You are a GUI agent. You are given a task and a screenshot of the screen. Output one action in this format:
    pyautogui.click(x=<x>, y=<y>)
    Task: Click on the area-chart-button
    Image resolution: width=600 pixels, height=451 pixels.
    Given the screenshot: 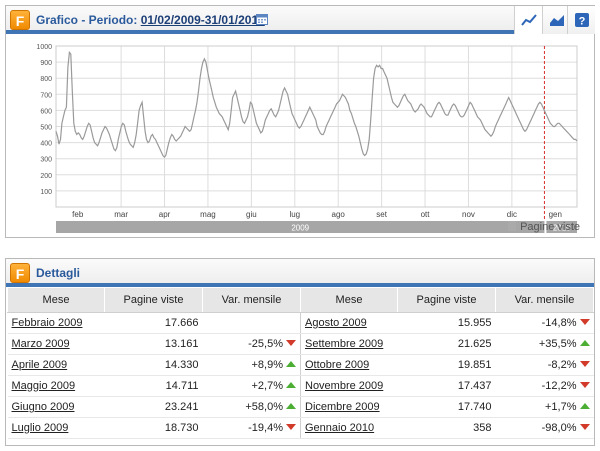 What is the action you would take?
    pyautogui.click(x=556, y=20)
    